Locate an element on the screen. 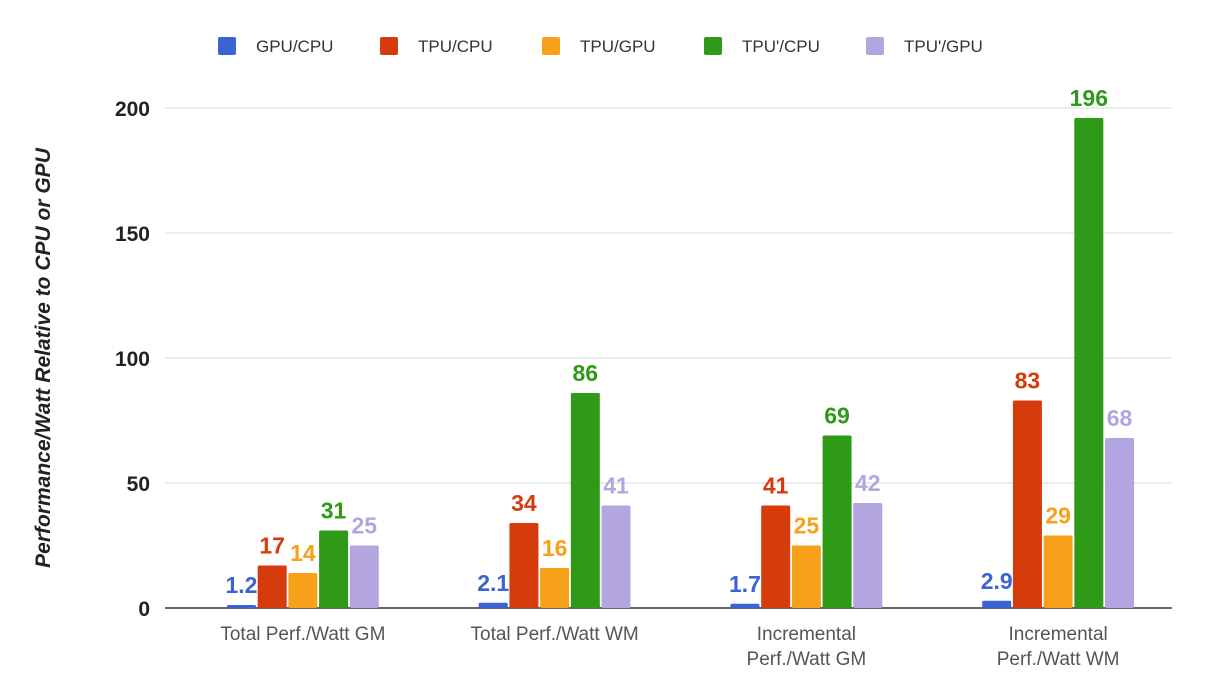 This screenshot has width=1223, height=699. data-label: 16 is located at coordinates (555, 548).